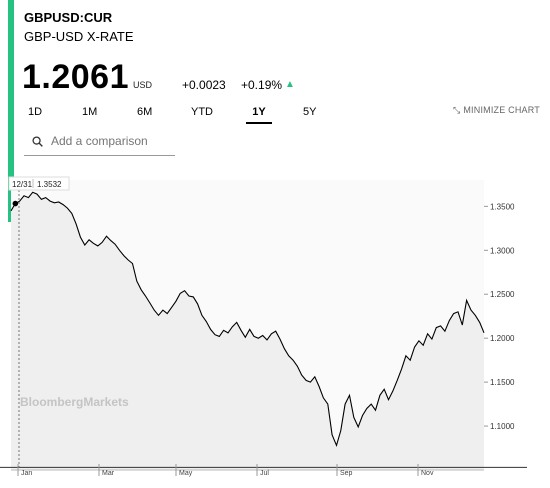  Describe the element at coordinates (502, 338) in the screenshot. I see `y-tick-label: 1.2000` at that location.